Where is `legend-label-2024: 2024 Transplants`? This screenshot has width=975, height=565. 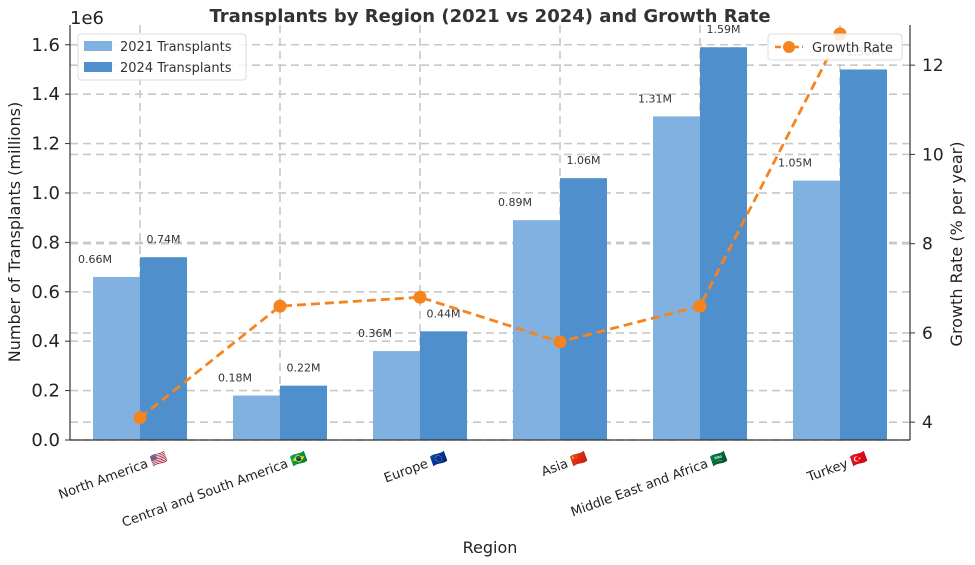 legend-label-2024: 2024 Transplants is located at coordinates (176, 68).